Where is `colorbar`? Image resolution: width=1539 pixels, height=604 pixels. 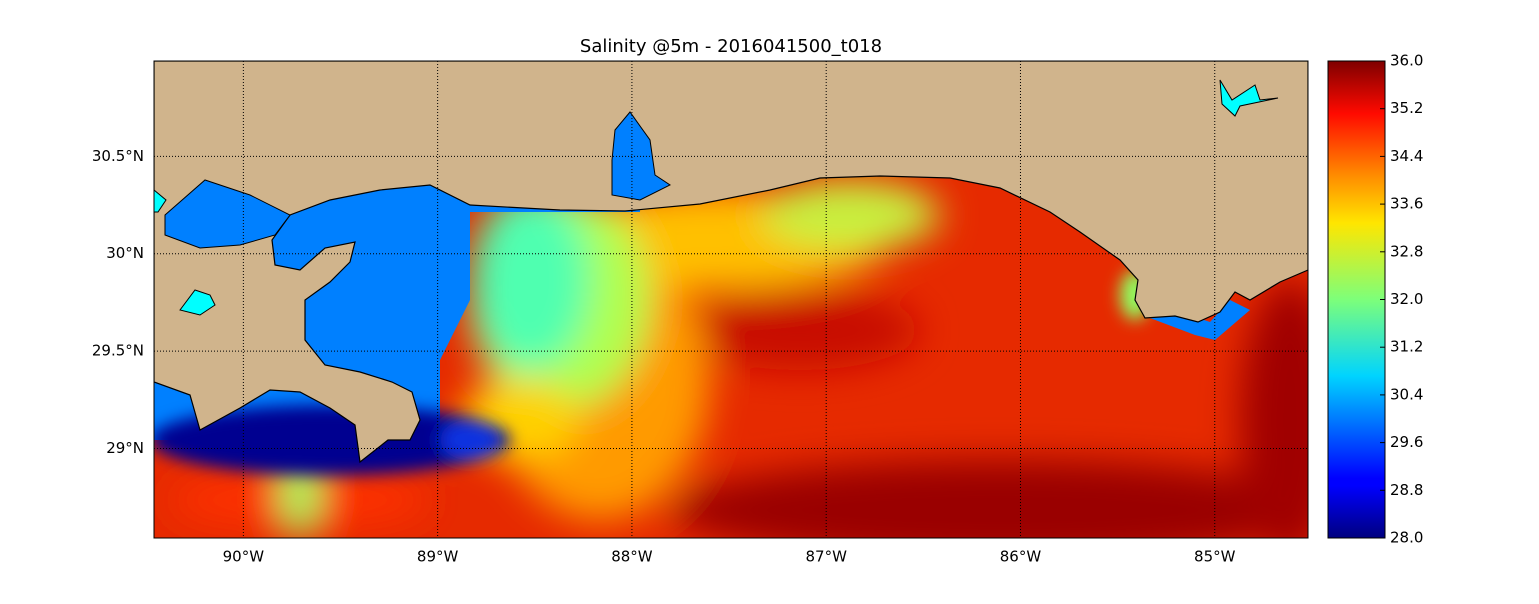 colorbar is located at coordinates (1356, 299).